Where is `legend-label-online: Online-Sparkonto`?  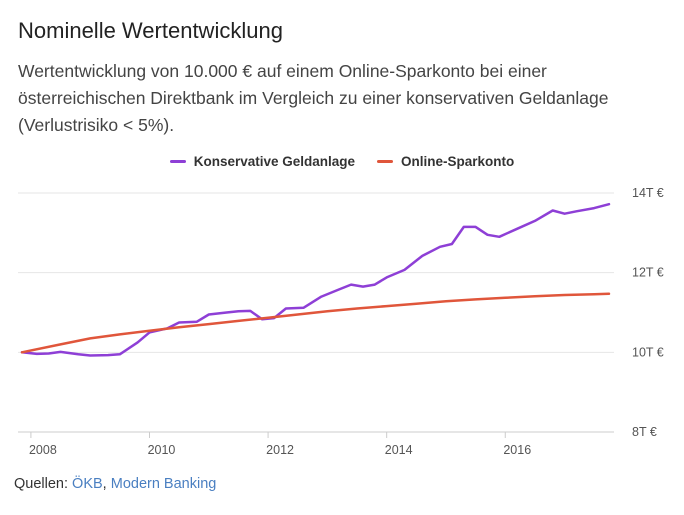
legend-label-online: Online-Sparkonto is located at coordinates (458, 161).